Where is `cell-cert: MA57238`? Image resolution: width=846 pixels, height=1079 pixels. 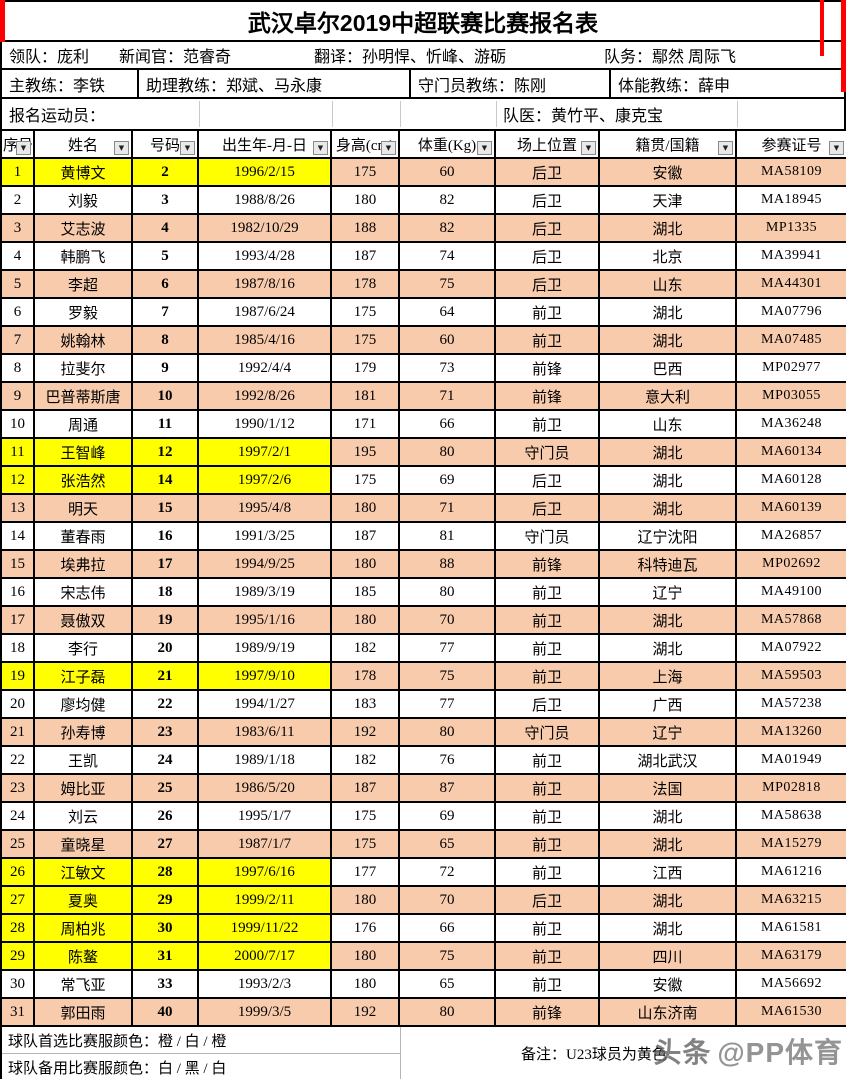 cell-cert: MA57238 is located at coordinates (790, 704).